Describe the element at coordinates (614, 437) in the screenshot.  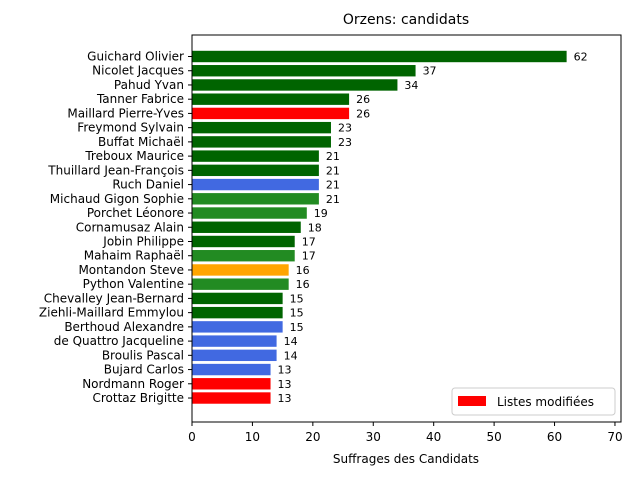
I see `x-tick-label: 70` at that location.